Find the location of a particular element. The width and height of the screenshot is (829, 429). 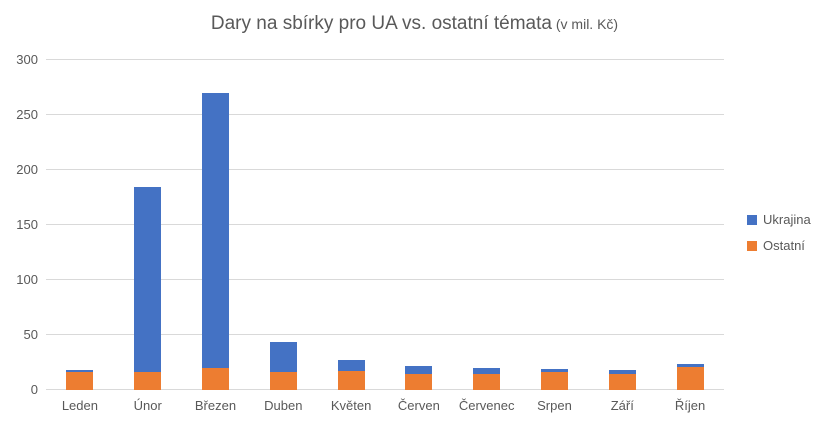

legend-label: Ostatní is located at coordinates (784, 245).